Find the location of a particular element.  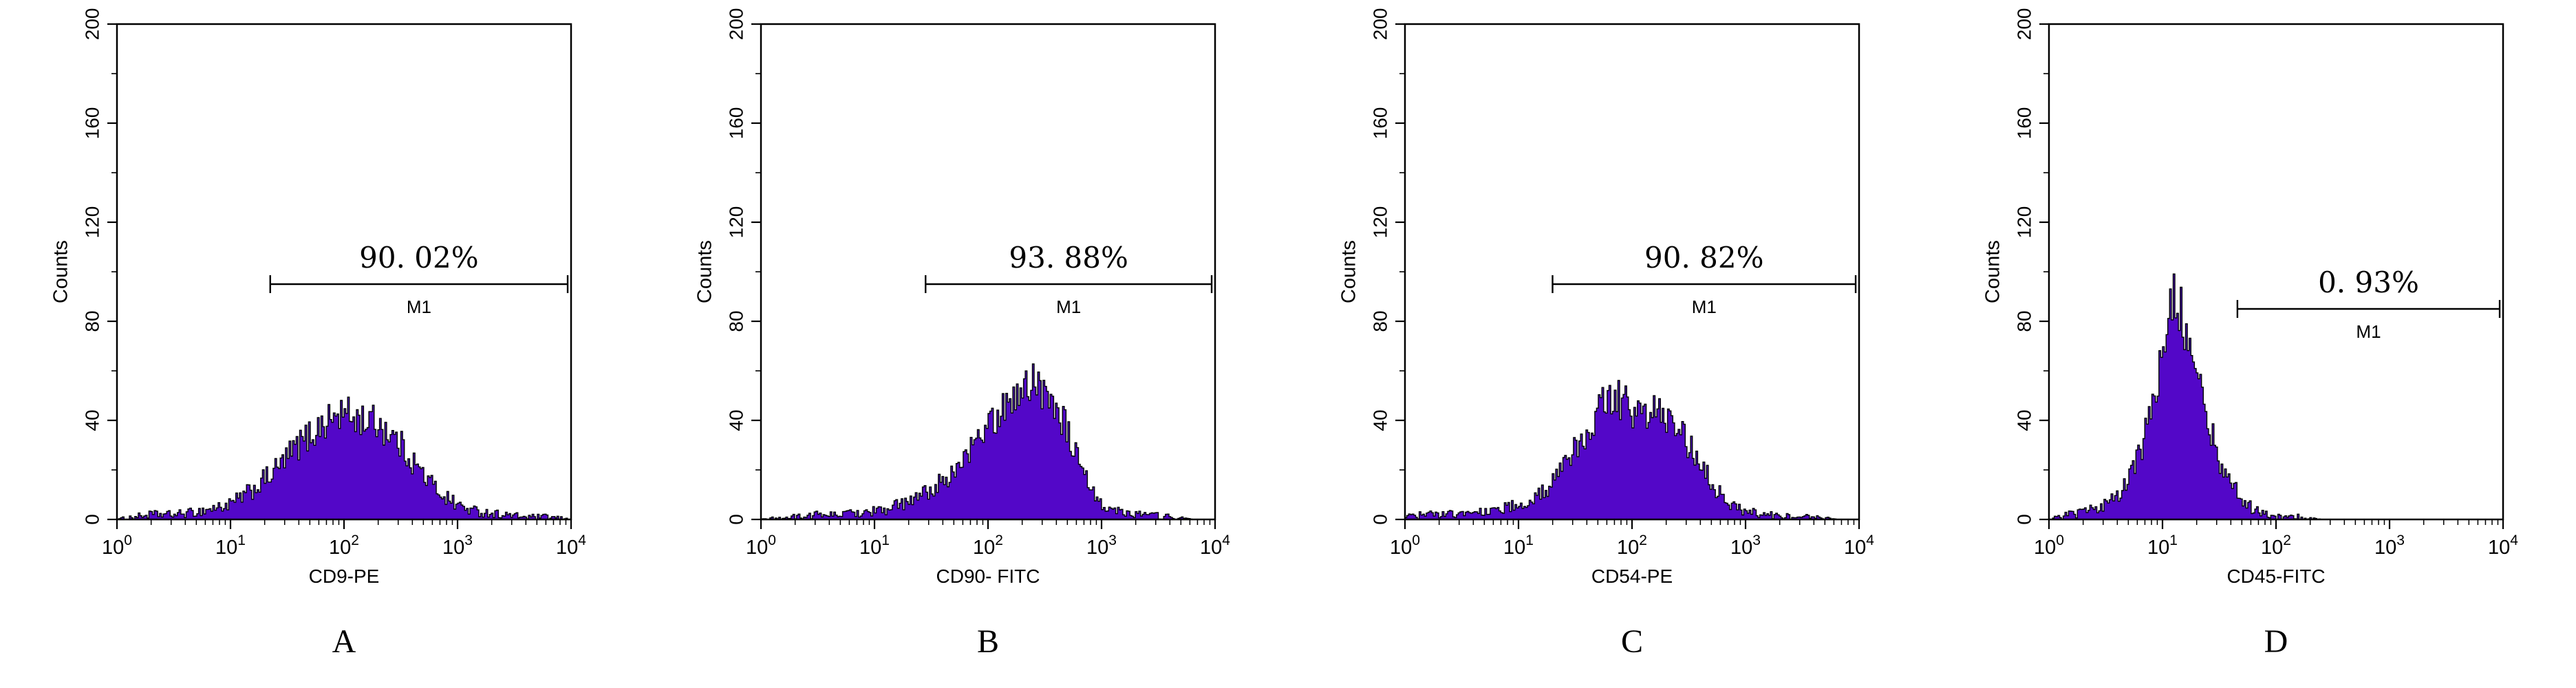

panel-letter-label: D is located at coordinates (2276, 641).